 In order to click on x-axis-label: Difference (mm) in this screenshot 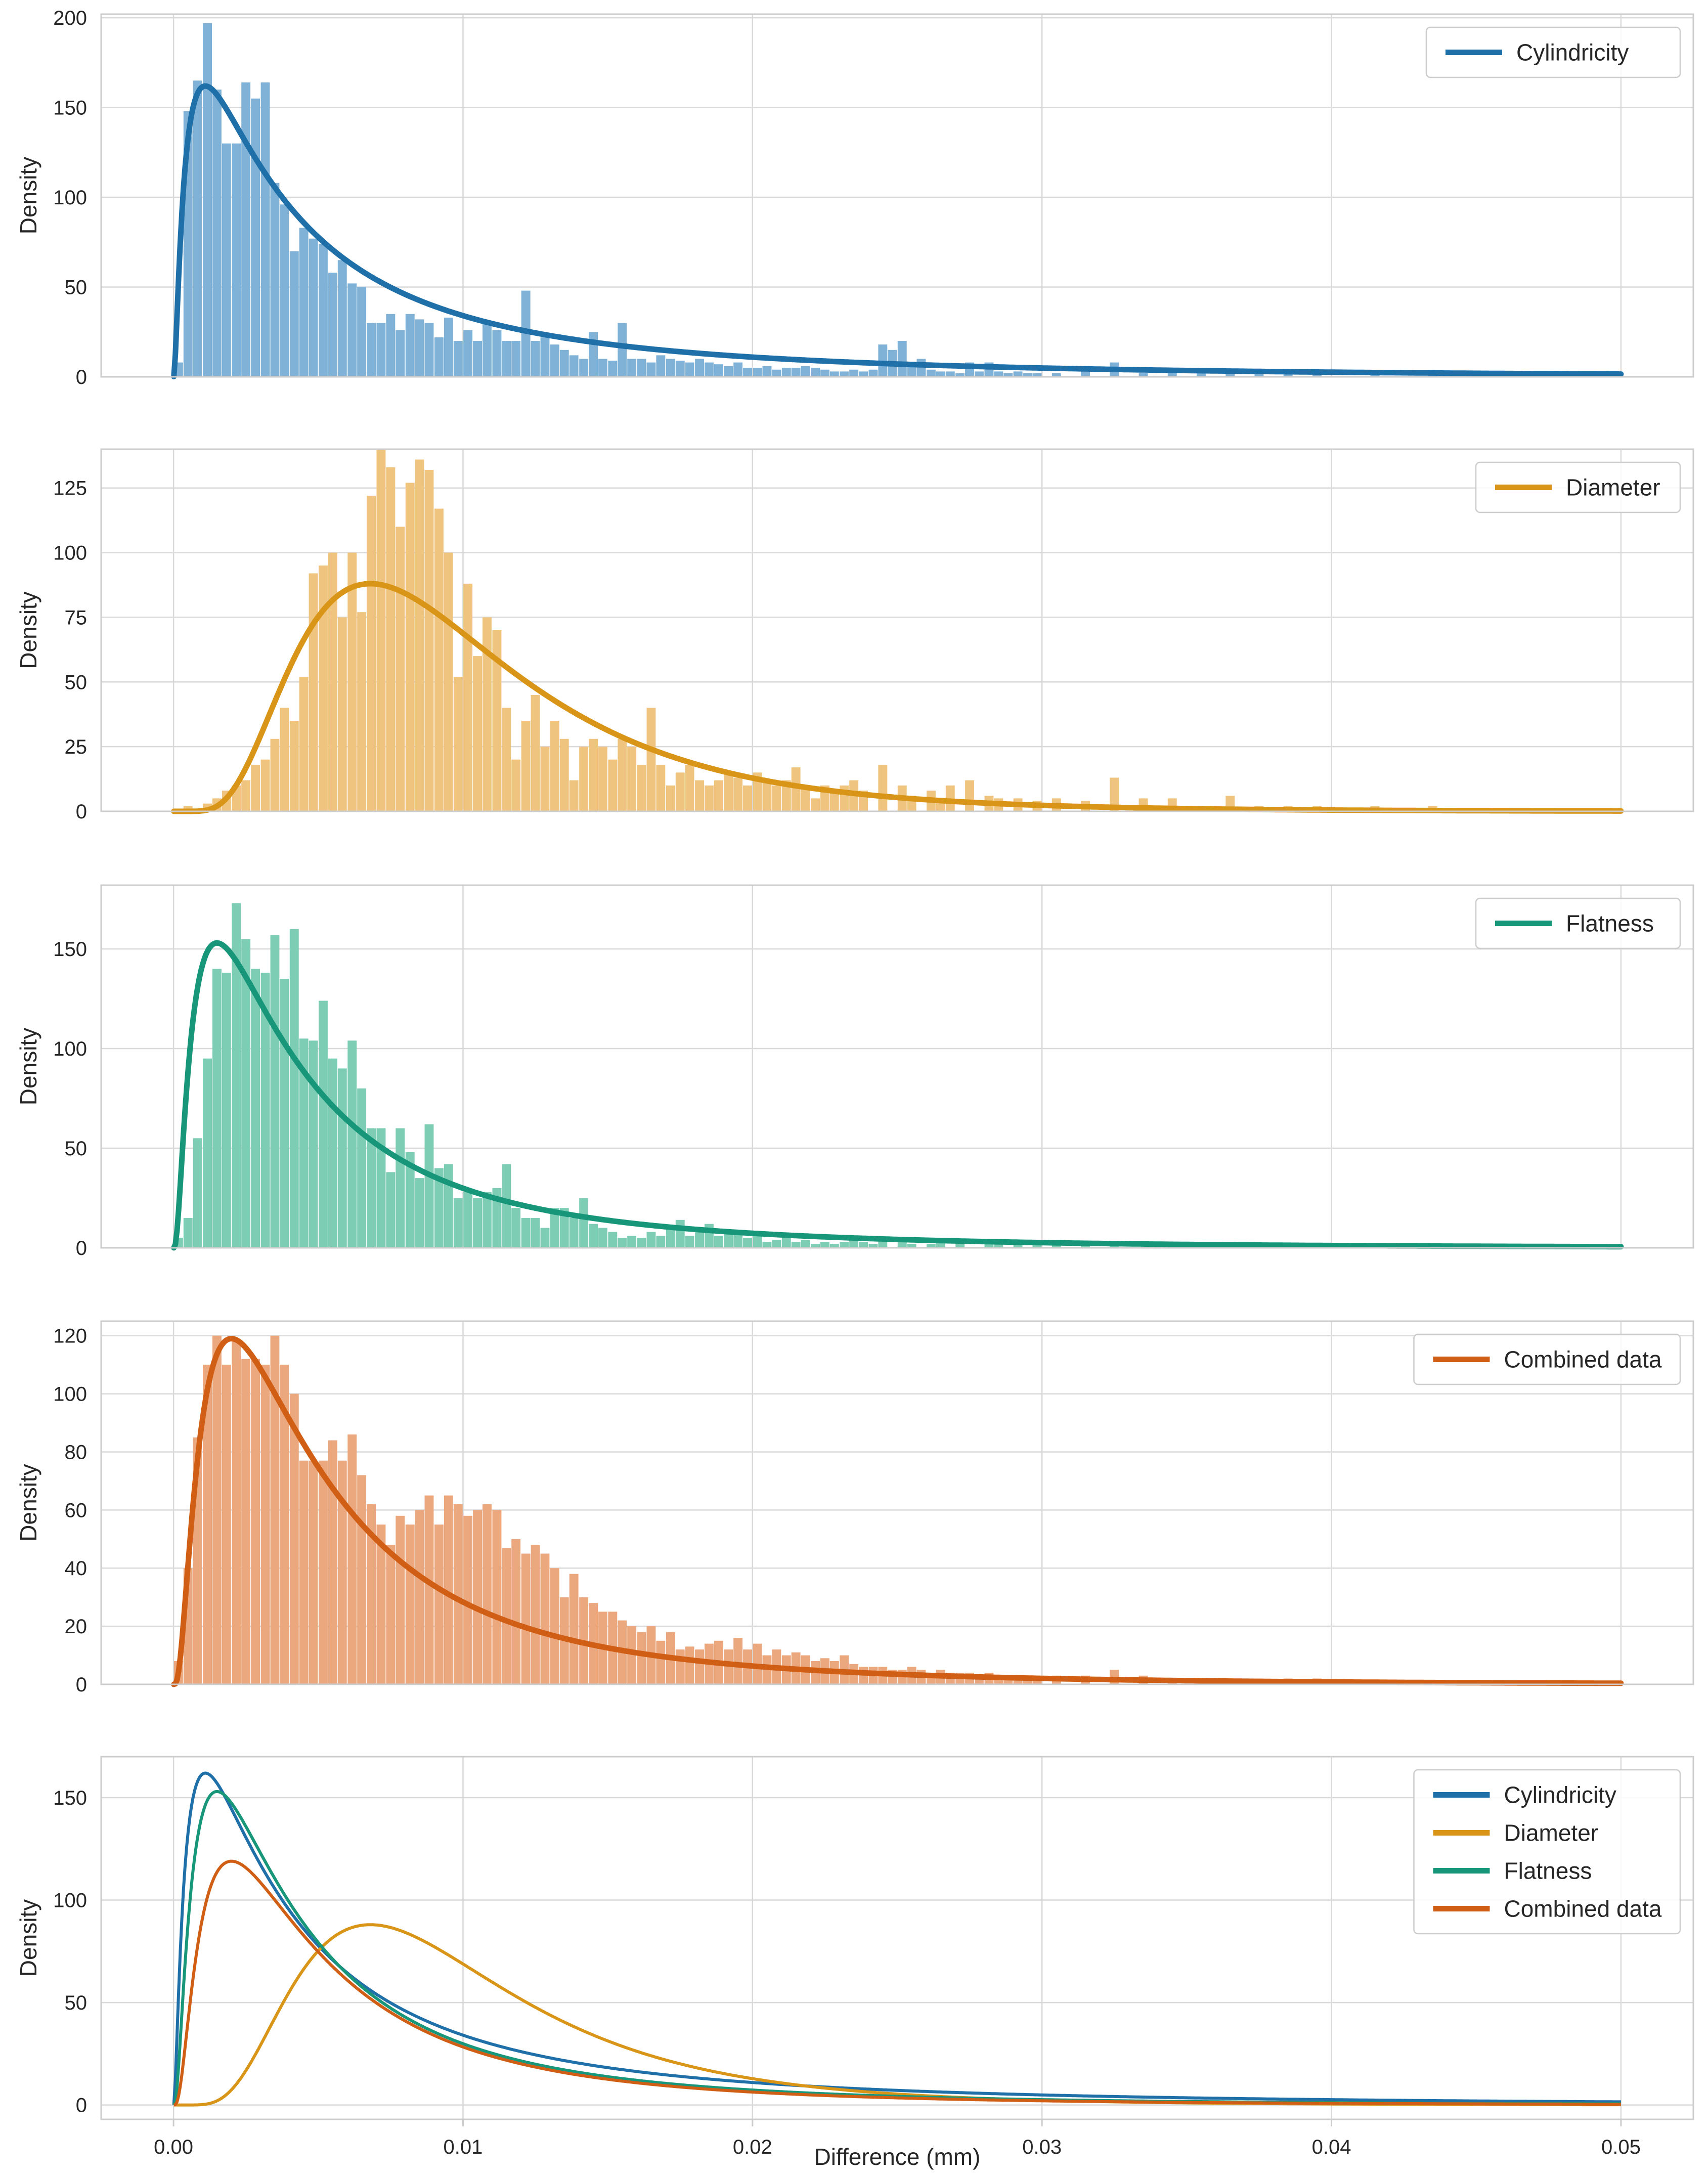, I will do `click(897, 2157)`.